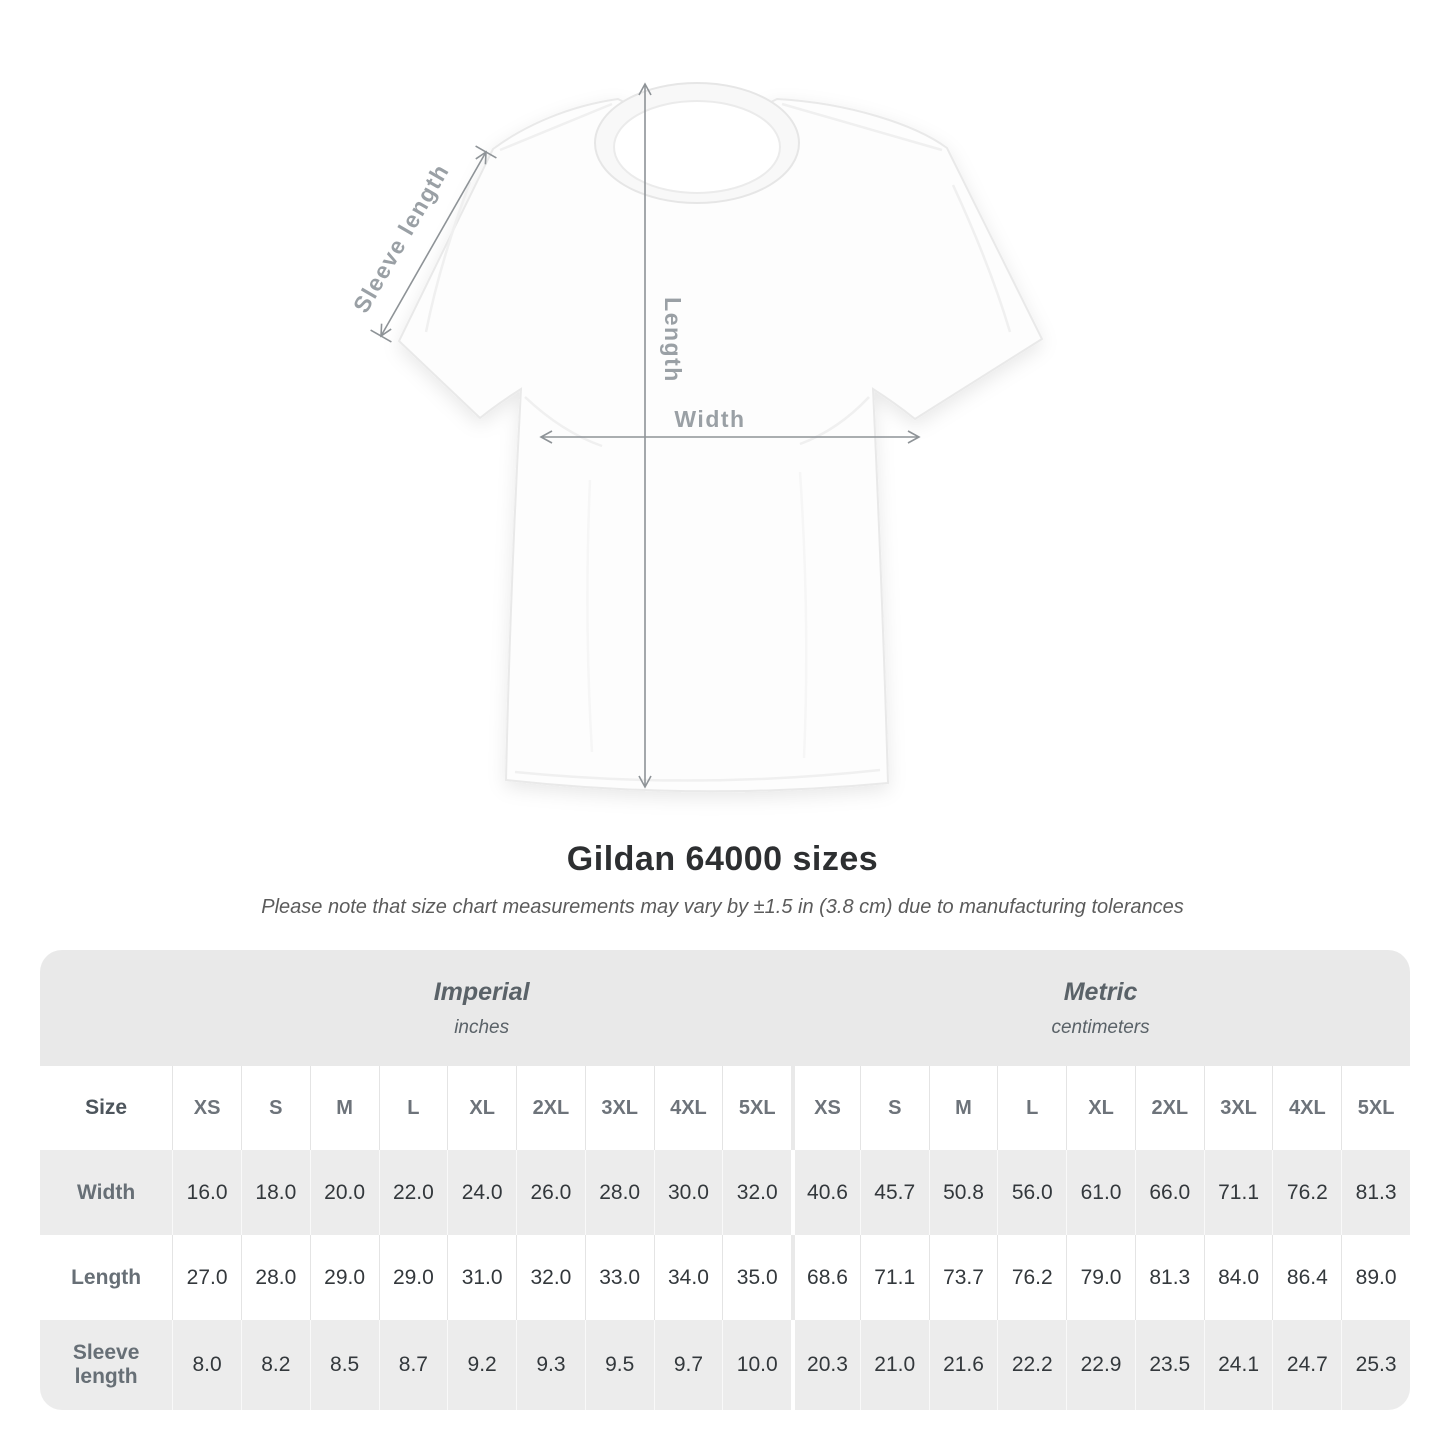  I want to click on value-cell: 30.0, so click(688, 1192).